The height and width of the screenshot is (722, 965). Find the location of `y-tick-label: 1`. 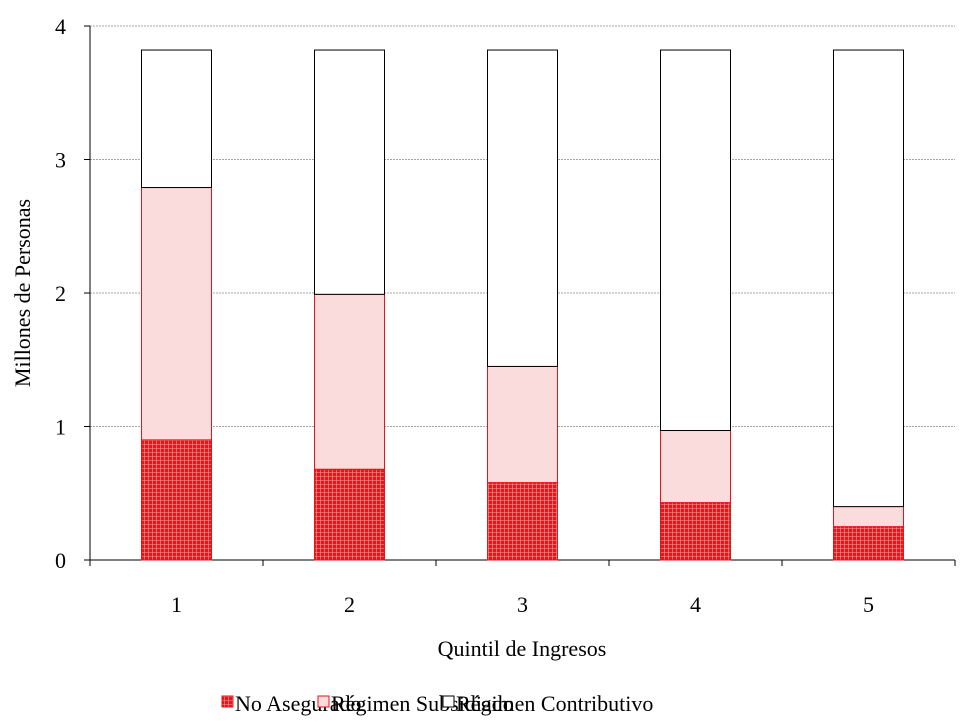

y-tick-label: 1 is located at coordinates (60, 427).